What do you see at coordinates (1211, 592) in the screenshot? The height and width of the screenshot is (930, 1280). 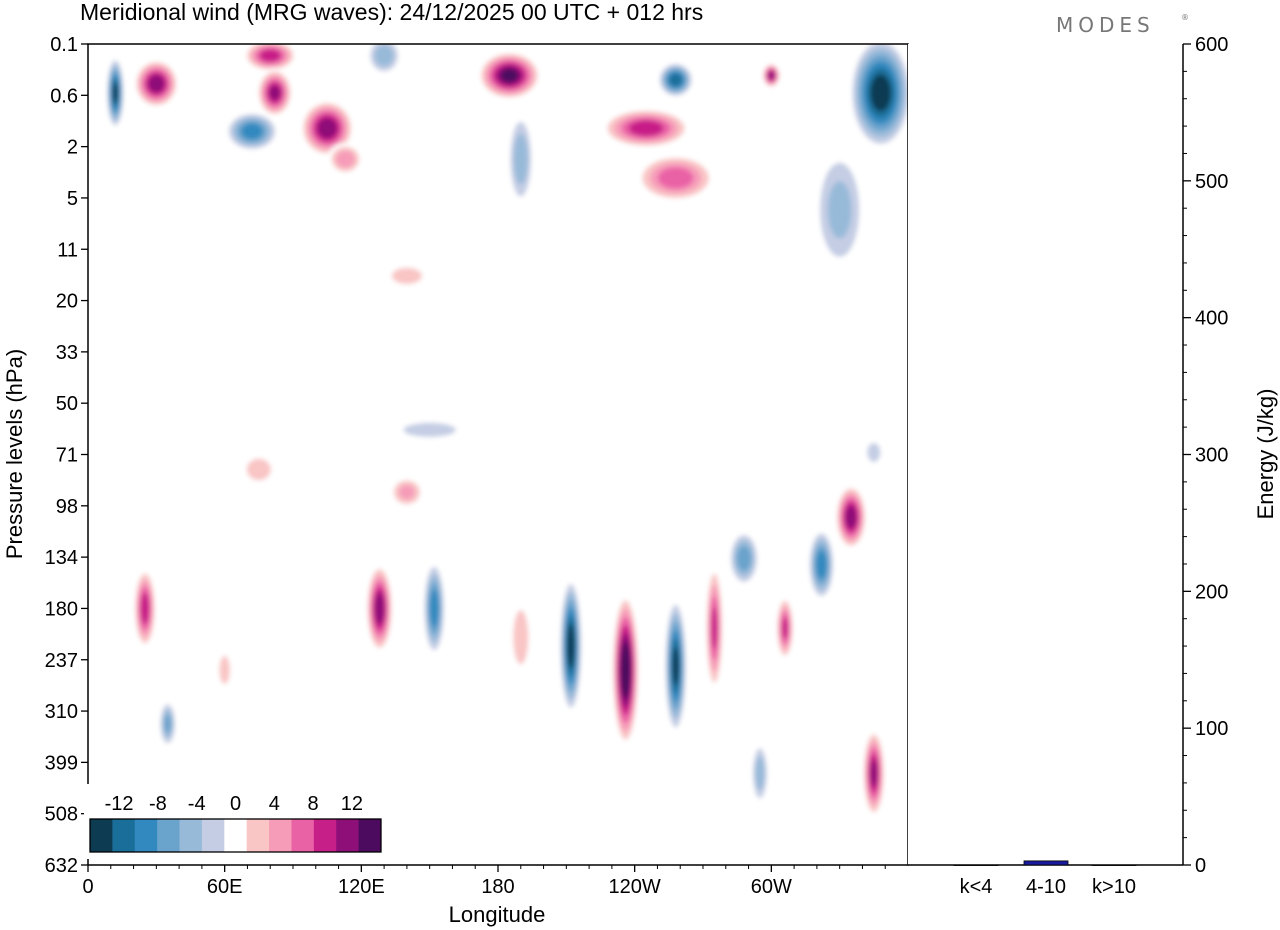 I see `energy-tick-label: 200` at bounding box center [1211, 592].